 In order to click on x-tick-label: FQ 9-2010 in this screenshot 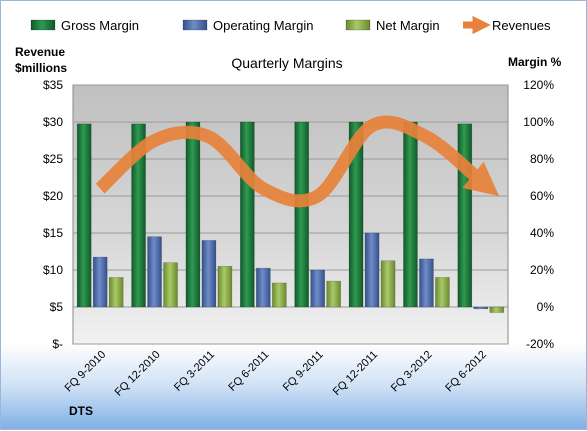, I will do `click(86, 372)`.